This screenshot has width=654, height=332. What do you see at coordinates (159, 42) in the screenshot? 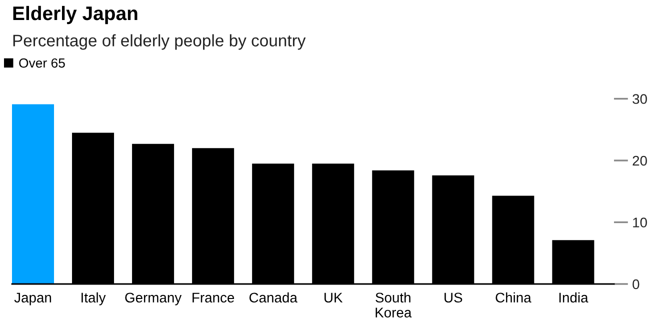
I see `chart-subtitle: Percentage of elderly people by country` at bounding box center [159, 42].